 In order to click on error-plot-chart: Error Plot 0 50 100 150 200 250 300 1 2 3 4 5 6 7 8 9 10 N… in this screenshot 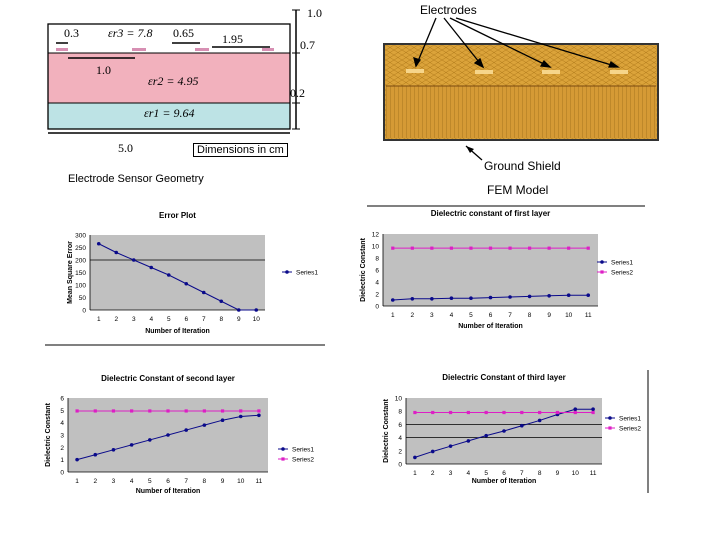, I will do `click(185, 278)`.